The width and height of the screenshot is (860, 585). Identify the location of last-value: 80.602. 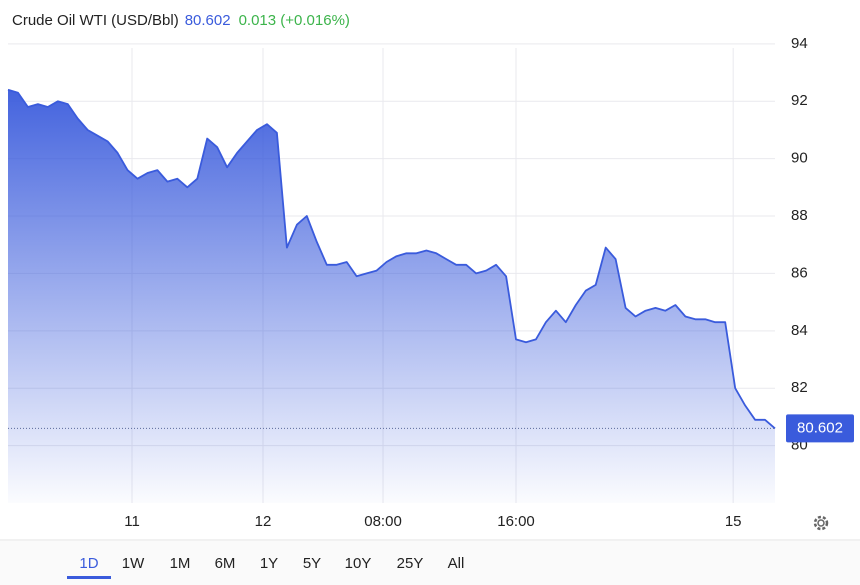
(208, 20).